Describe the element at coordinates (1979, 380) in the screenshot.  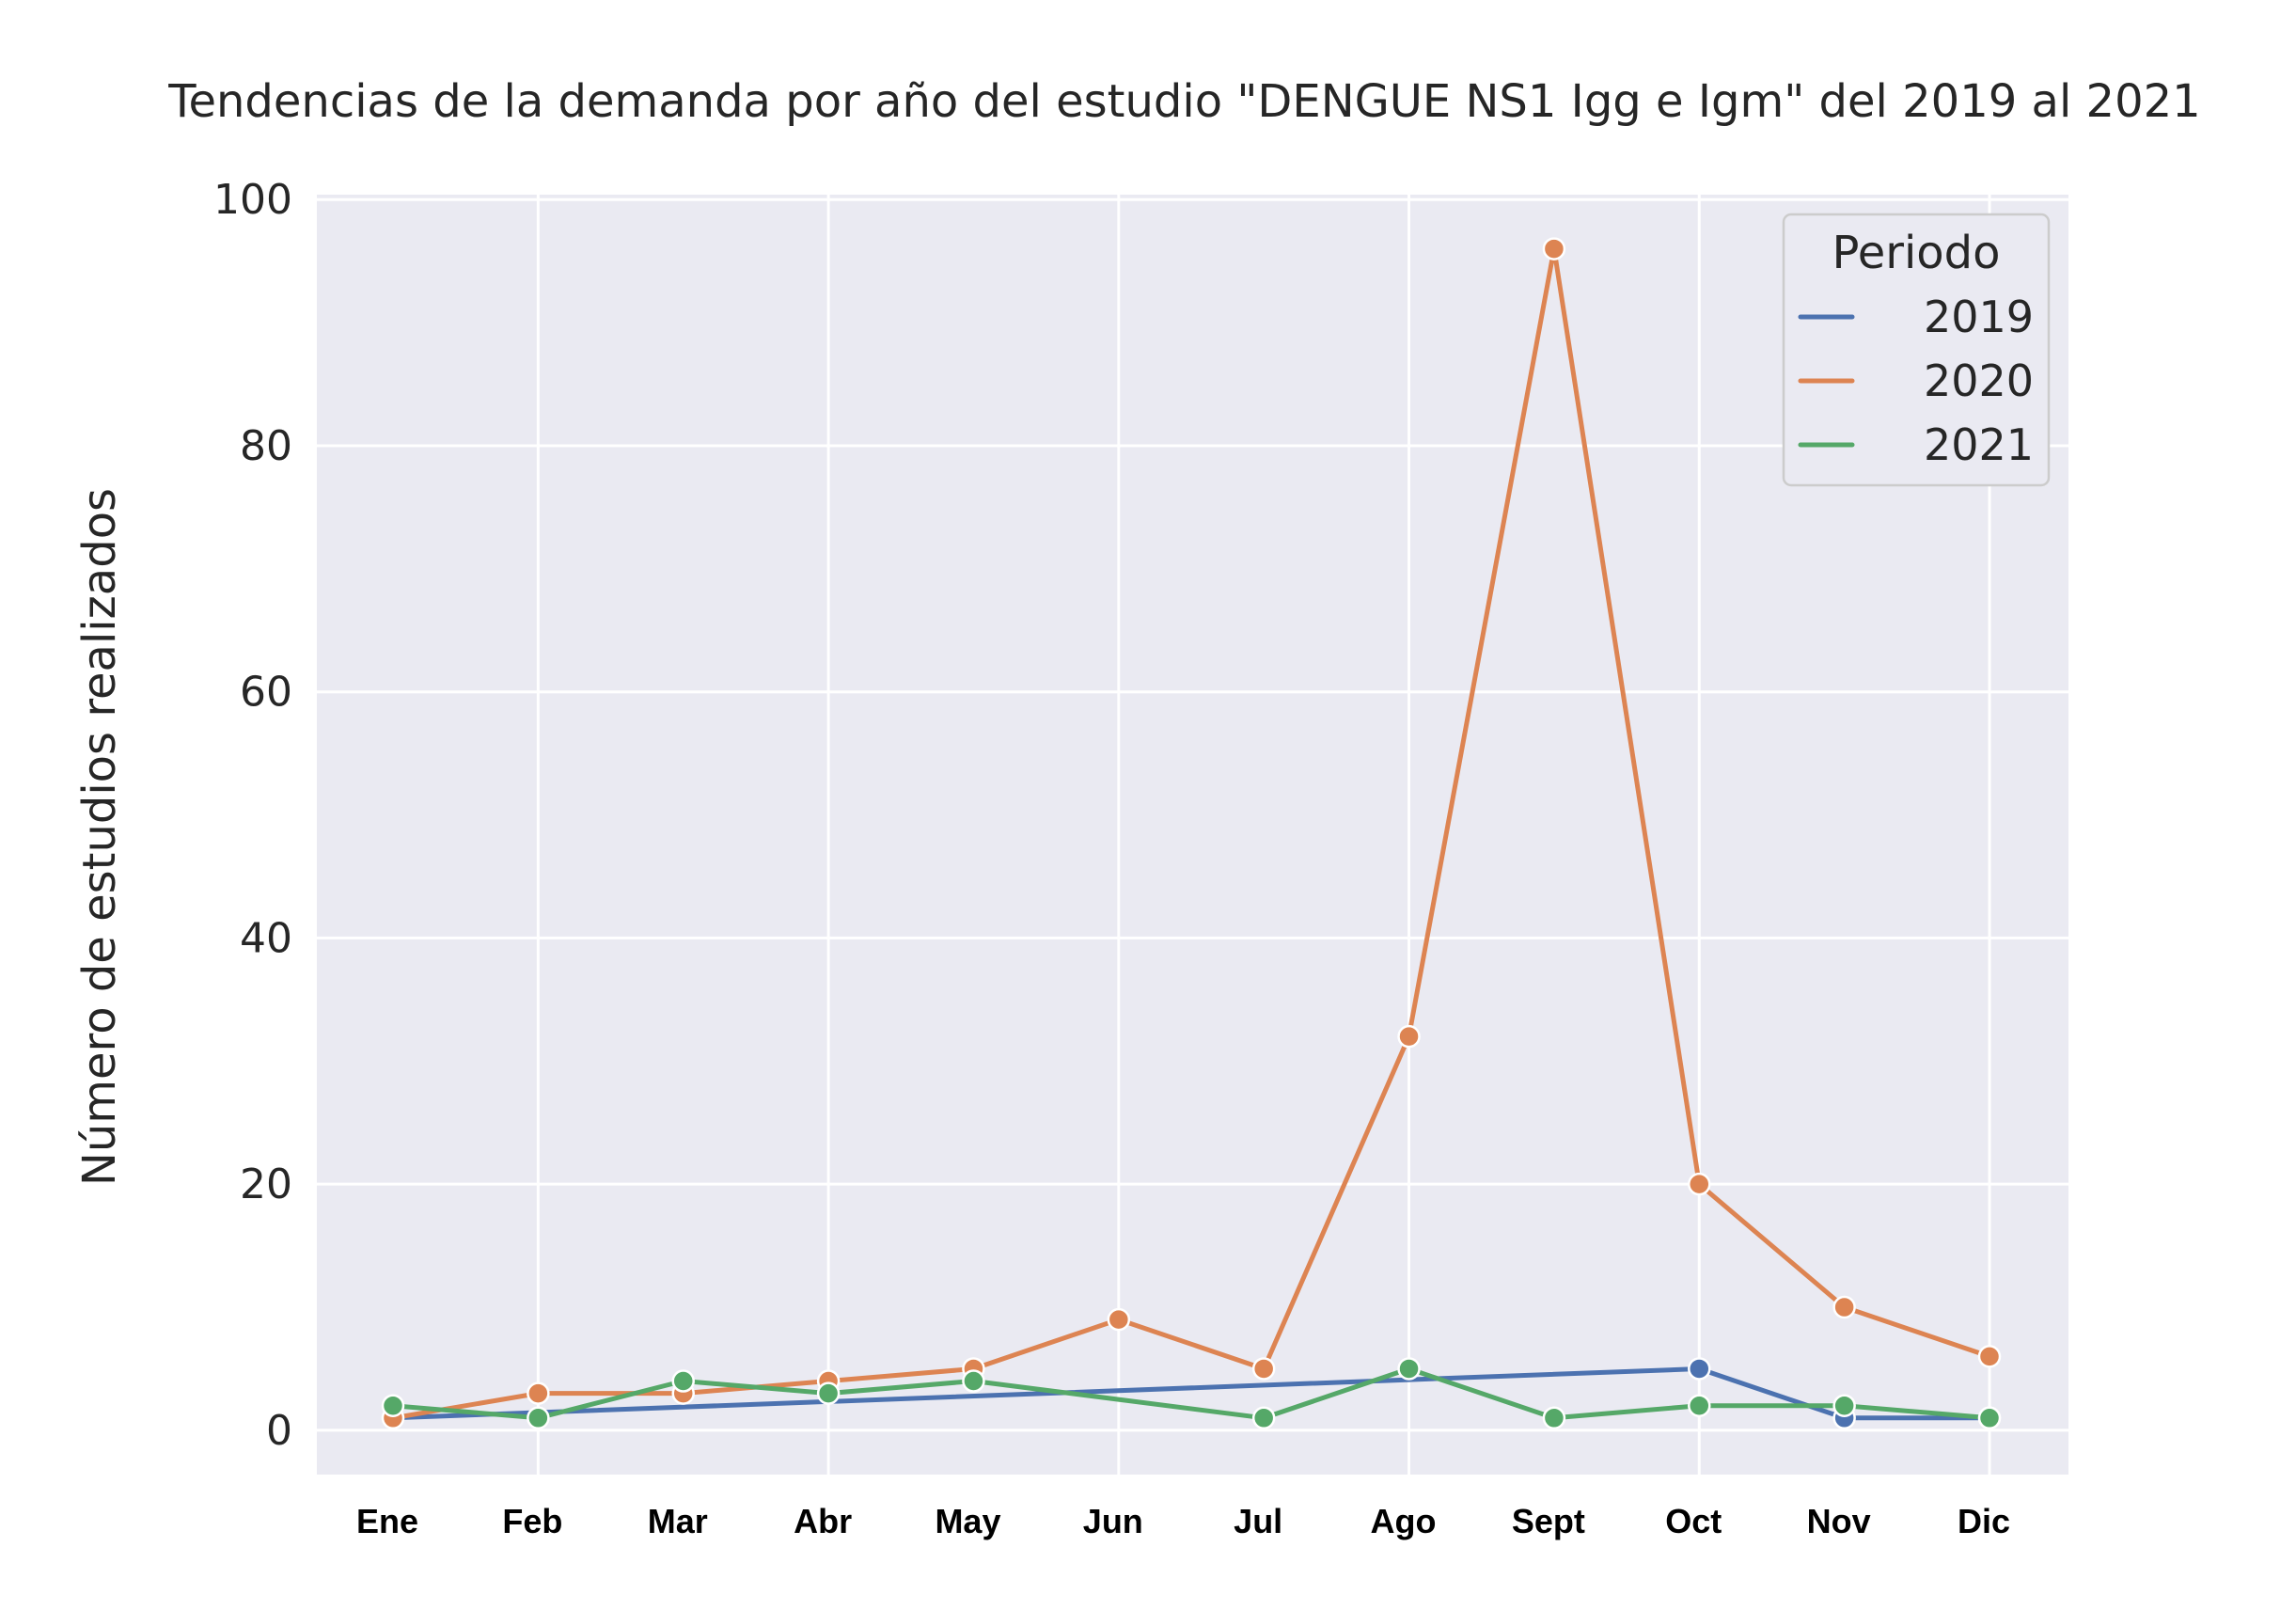
I see `legend-label: 2020` at that location.